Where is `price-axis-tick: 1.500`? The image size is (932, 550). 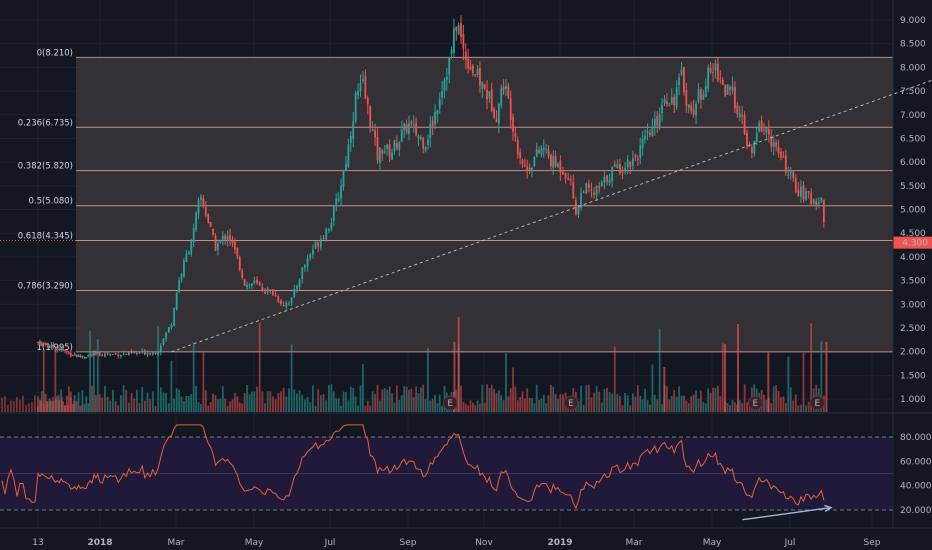
price-axis-tick: 1.500 is located at coordinates (913, 376).